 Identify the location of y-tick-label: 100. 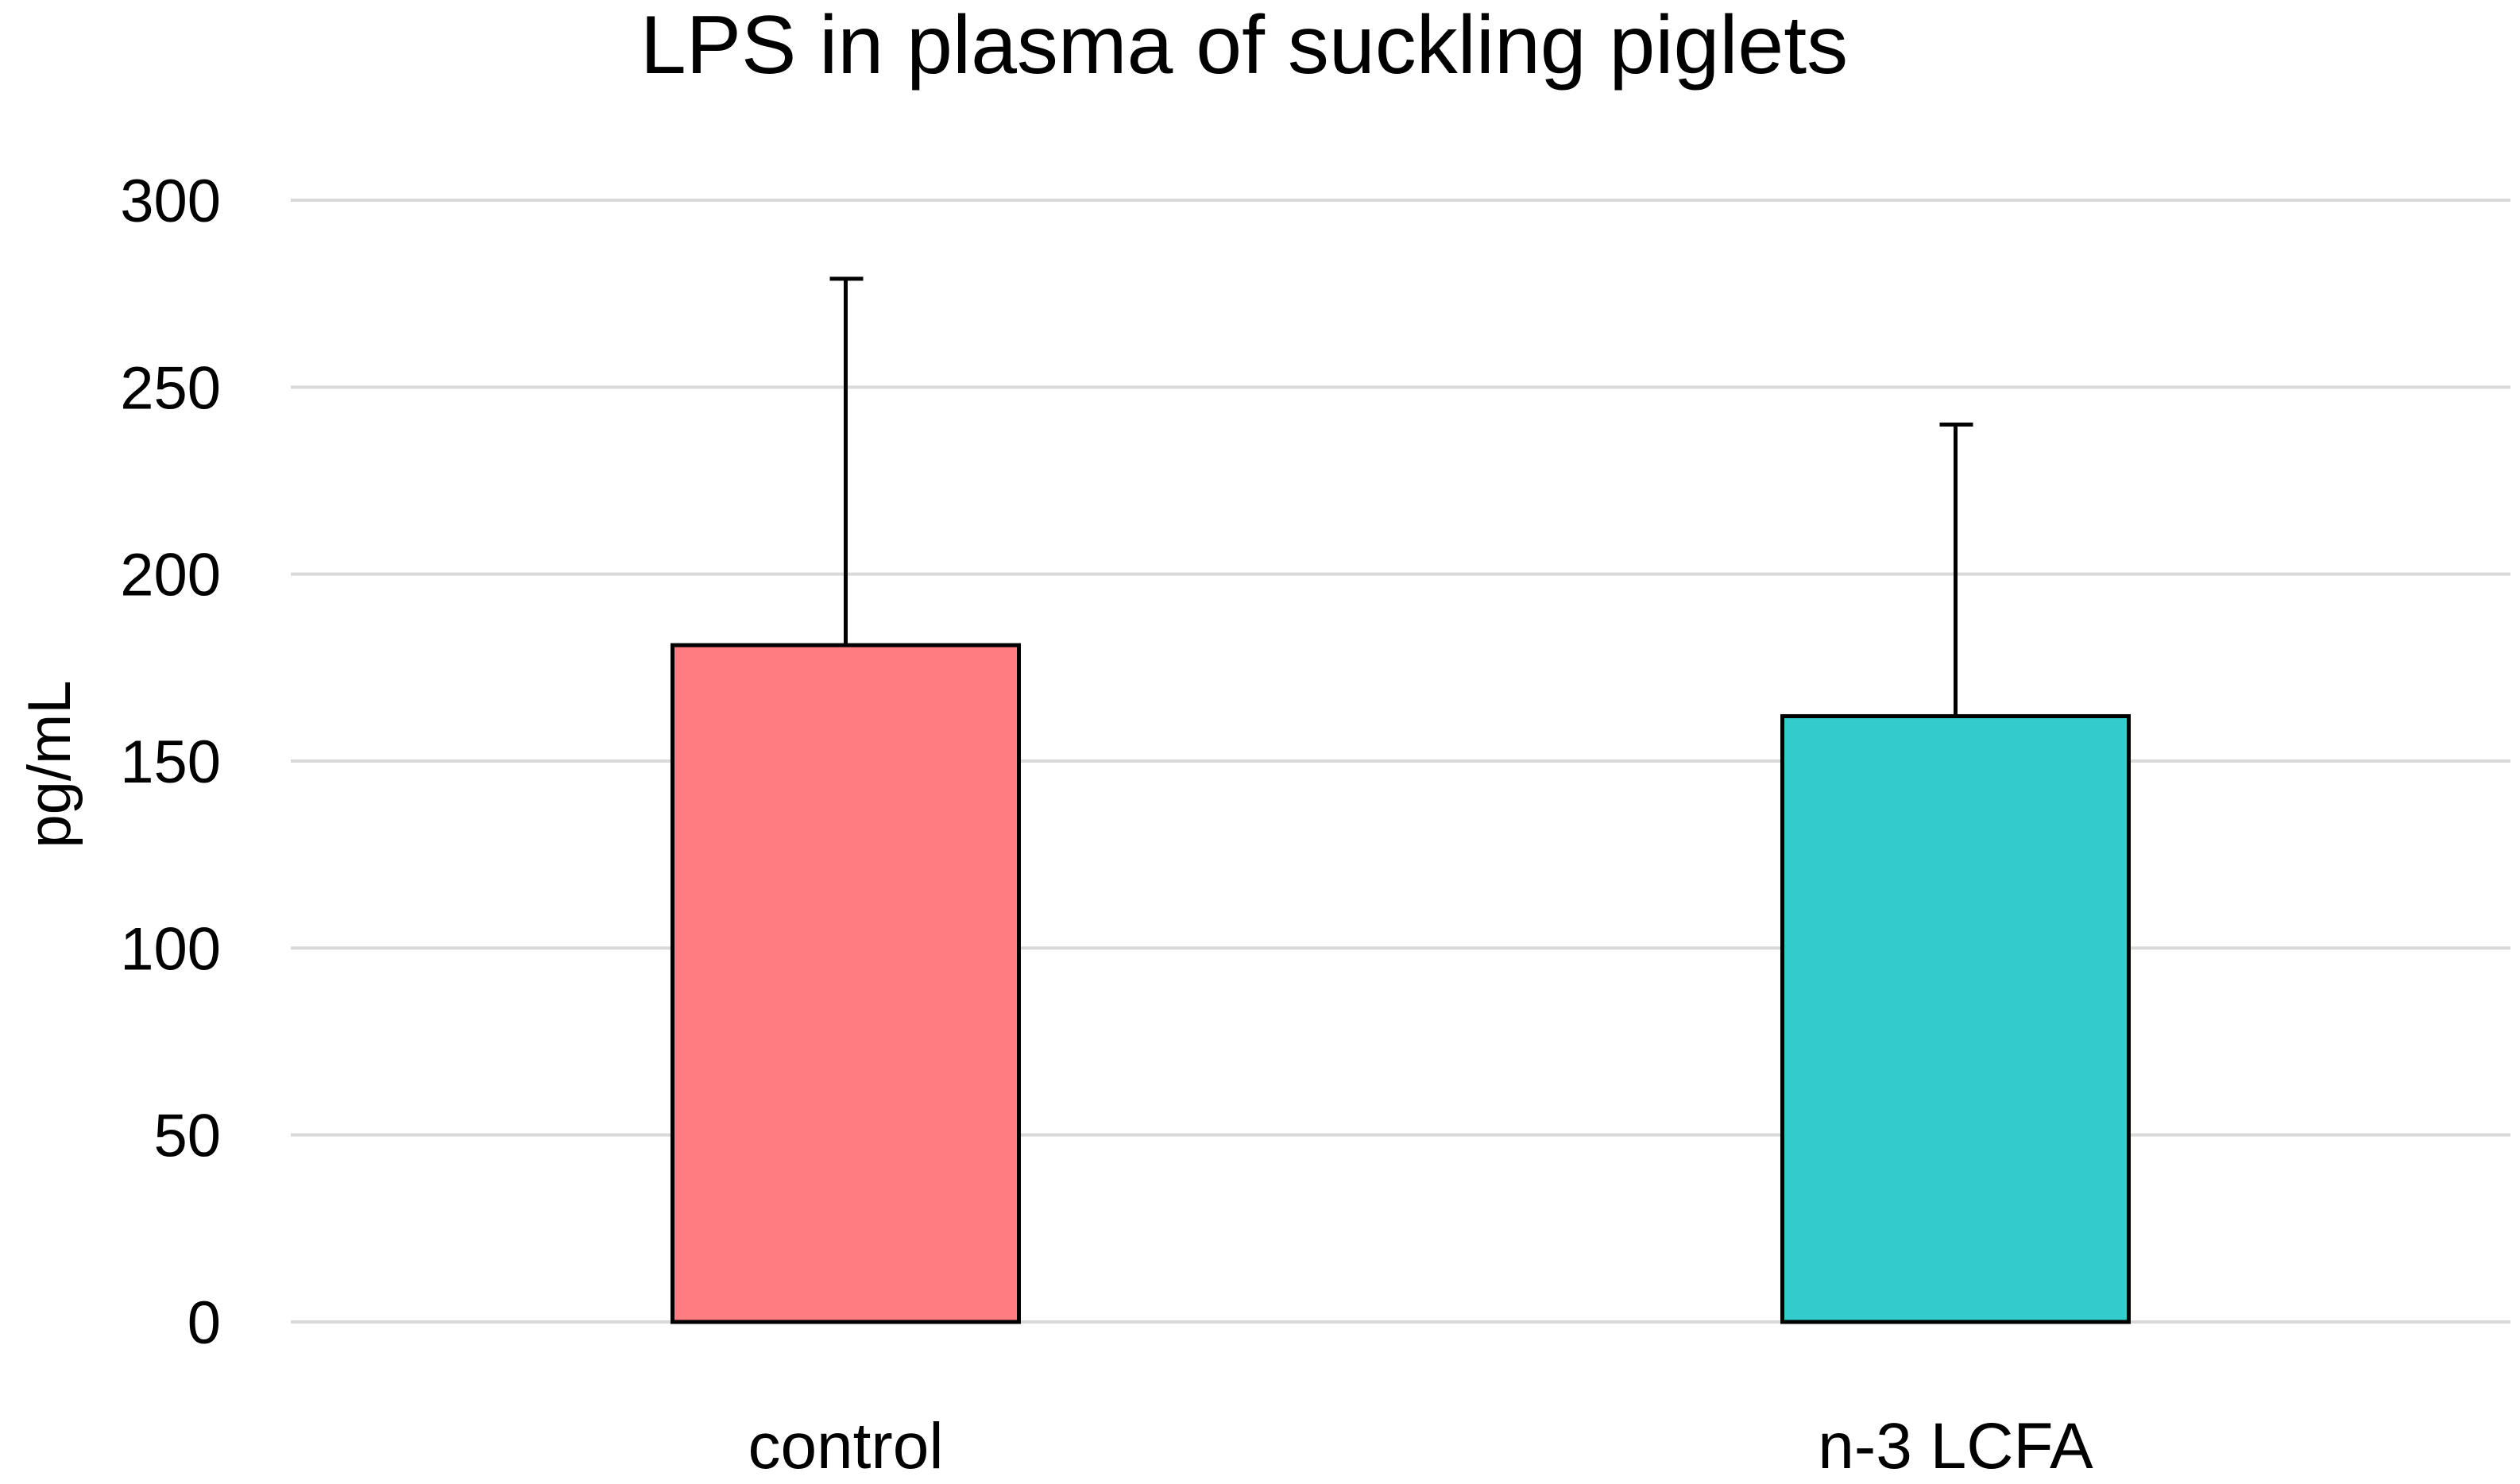
(170, 949).